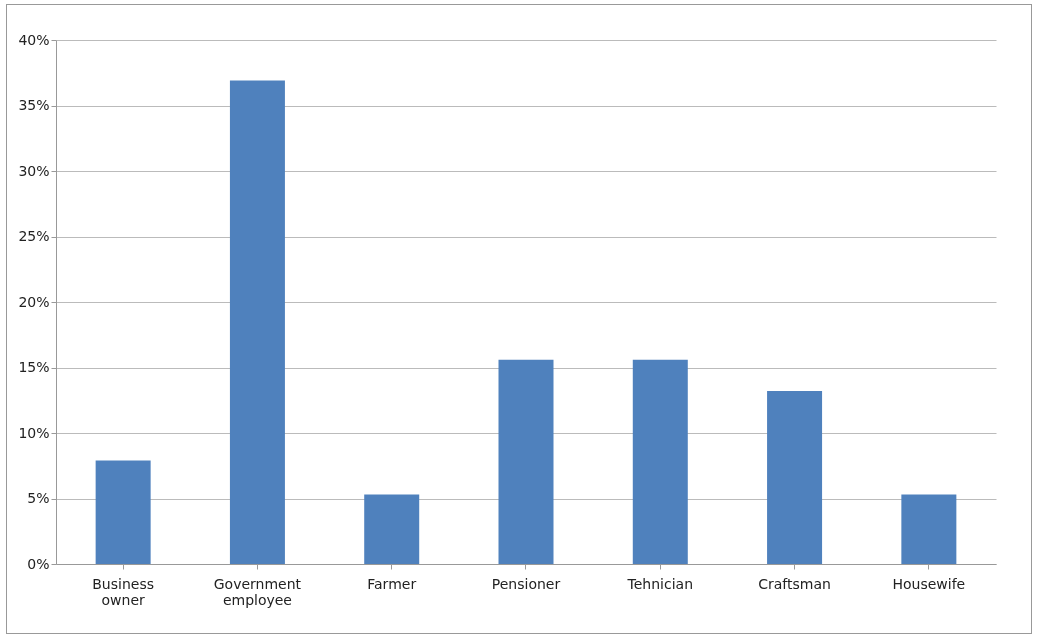 Image resolution: width=1041 pixels, height=642 pixels. What do you see at coordinates (392, 583) in the screenshot?
I see `x-tick-label: Farmer` at bounding box center [392, 583].